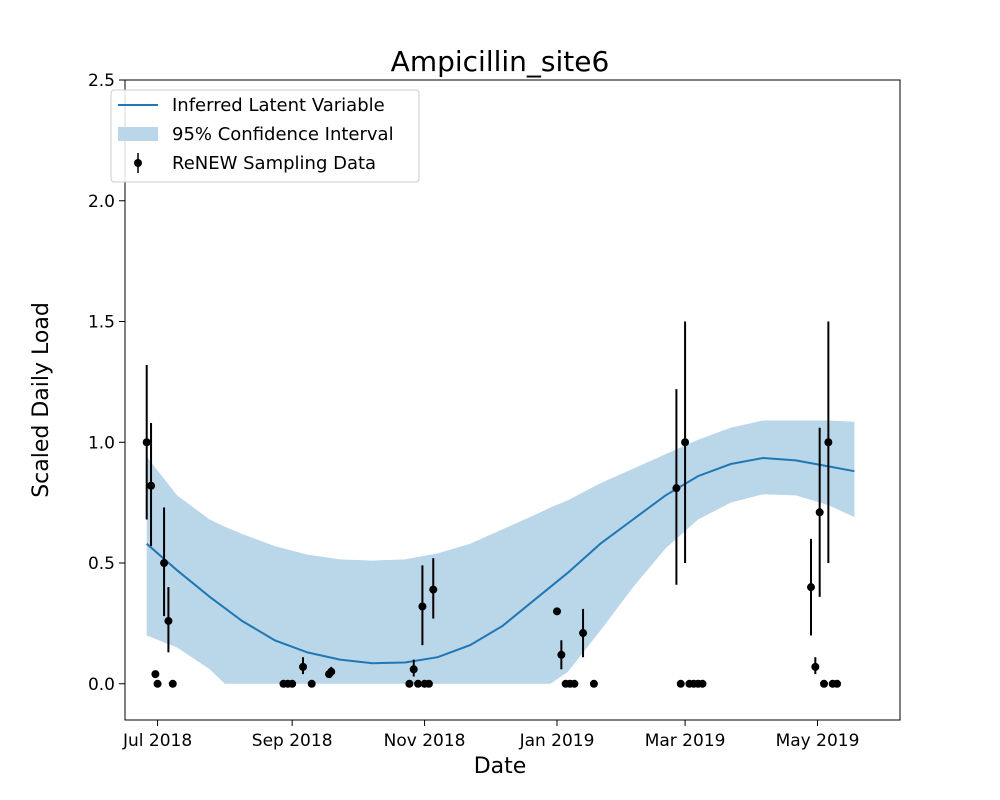  Describe the element at coordinates (425, 741) in the screenshot. I see `x-tick-label: Nov 2018` at that location.